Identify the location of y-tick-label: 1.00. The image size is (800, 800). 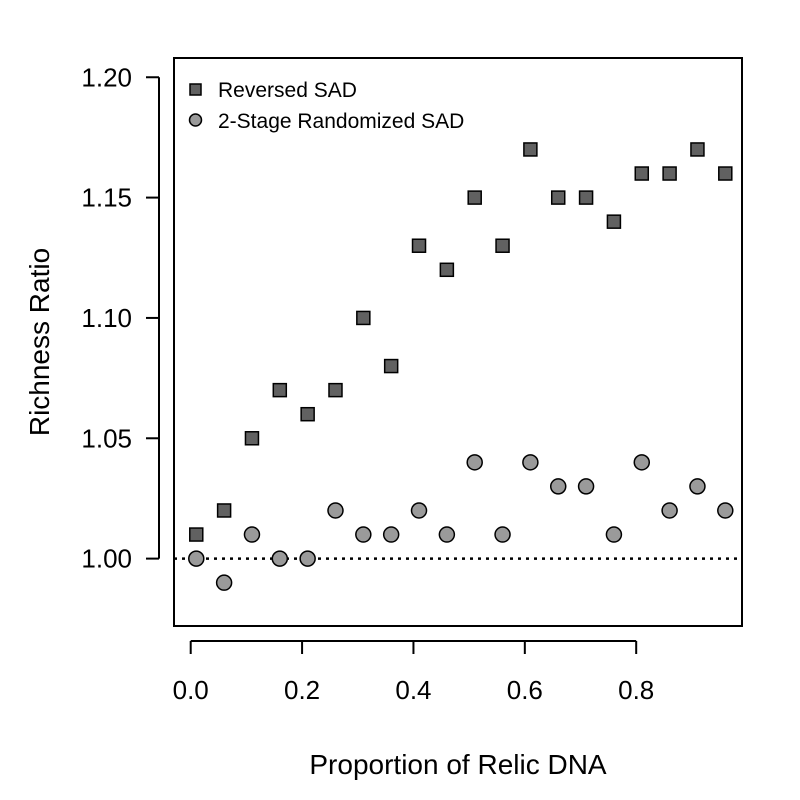
(106, 559).